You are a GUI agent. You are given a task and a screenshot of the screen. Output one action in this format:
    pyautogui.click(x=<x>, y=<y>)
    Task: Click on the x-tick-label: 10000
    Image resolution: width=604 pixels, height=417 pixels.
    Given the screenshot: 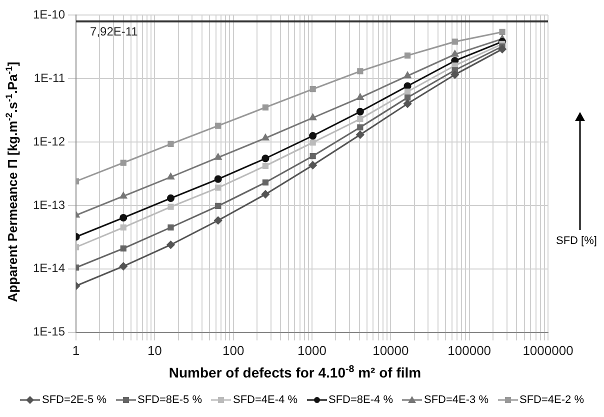 What is the action you would take?
    pyautogui.click(x=390, y=350)
    